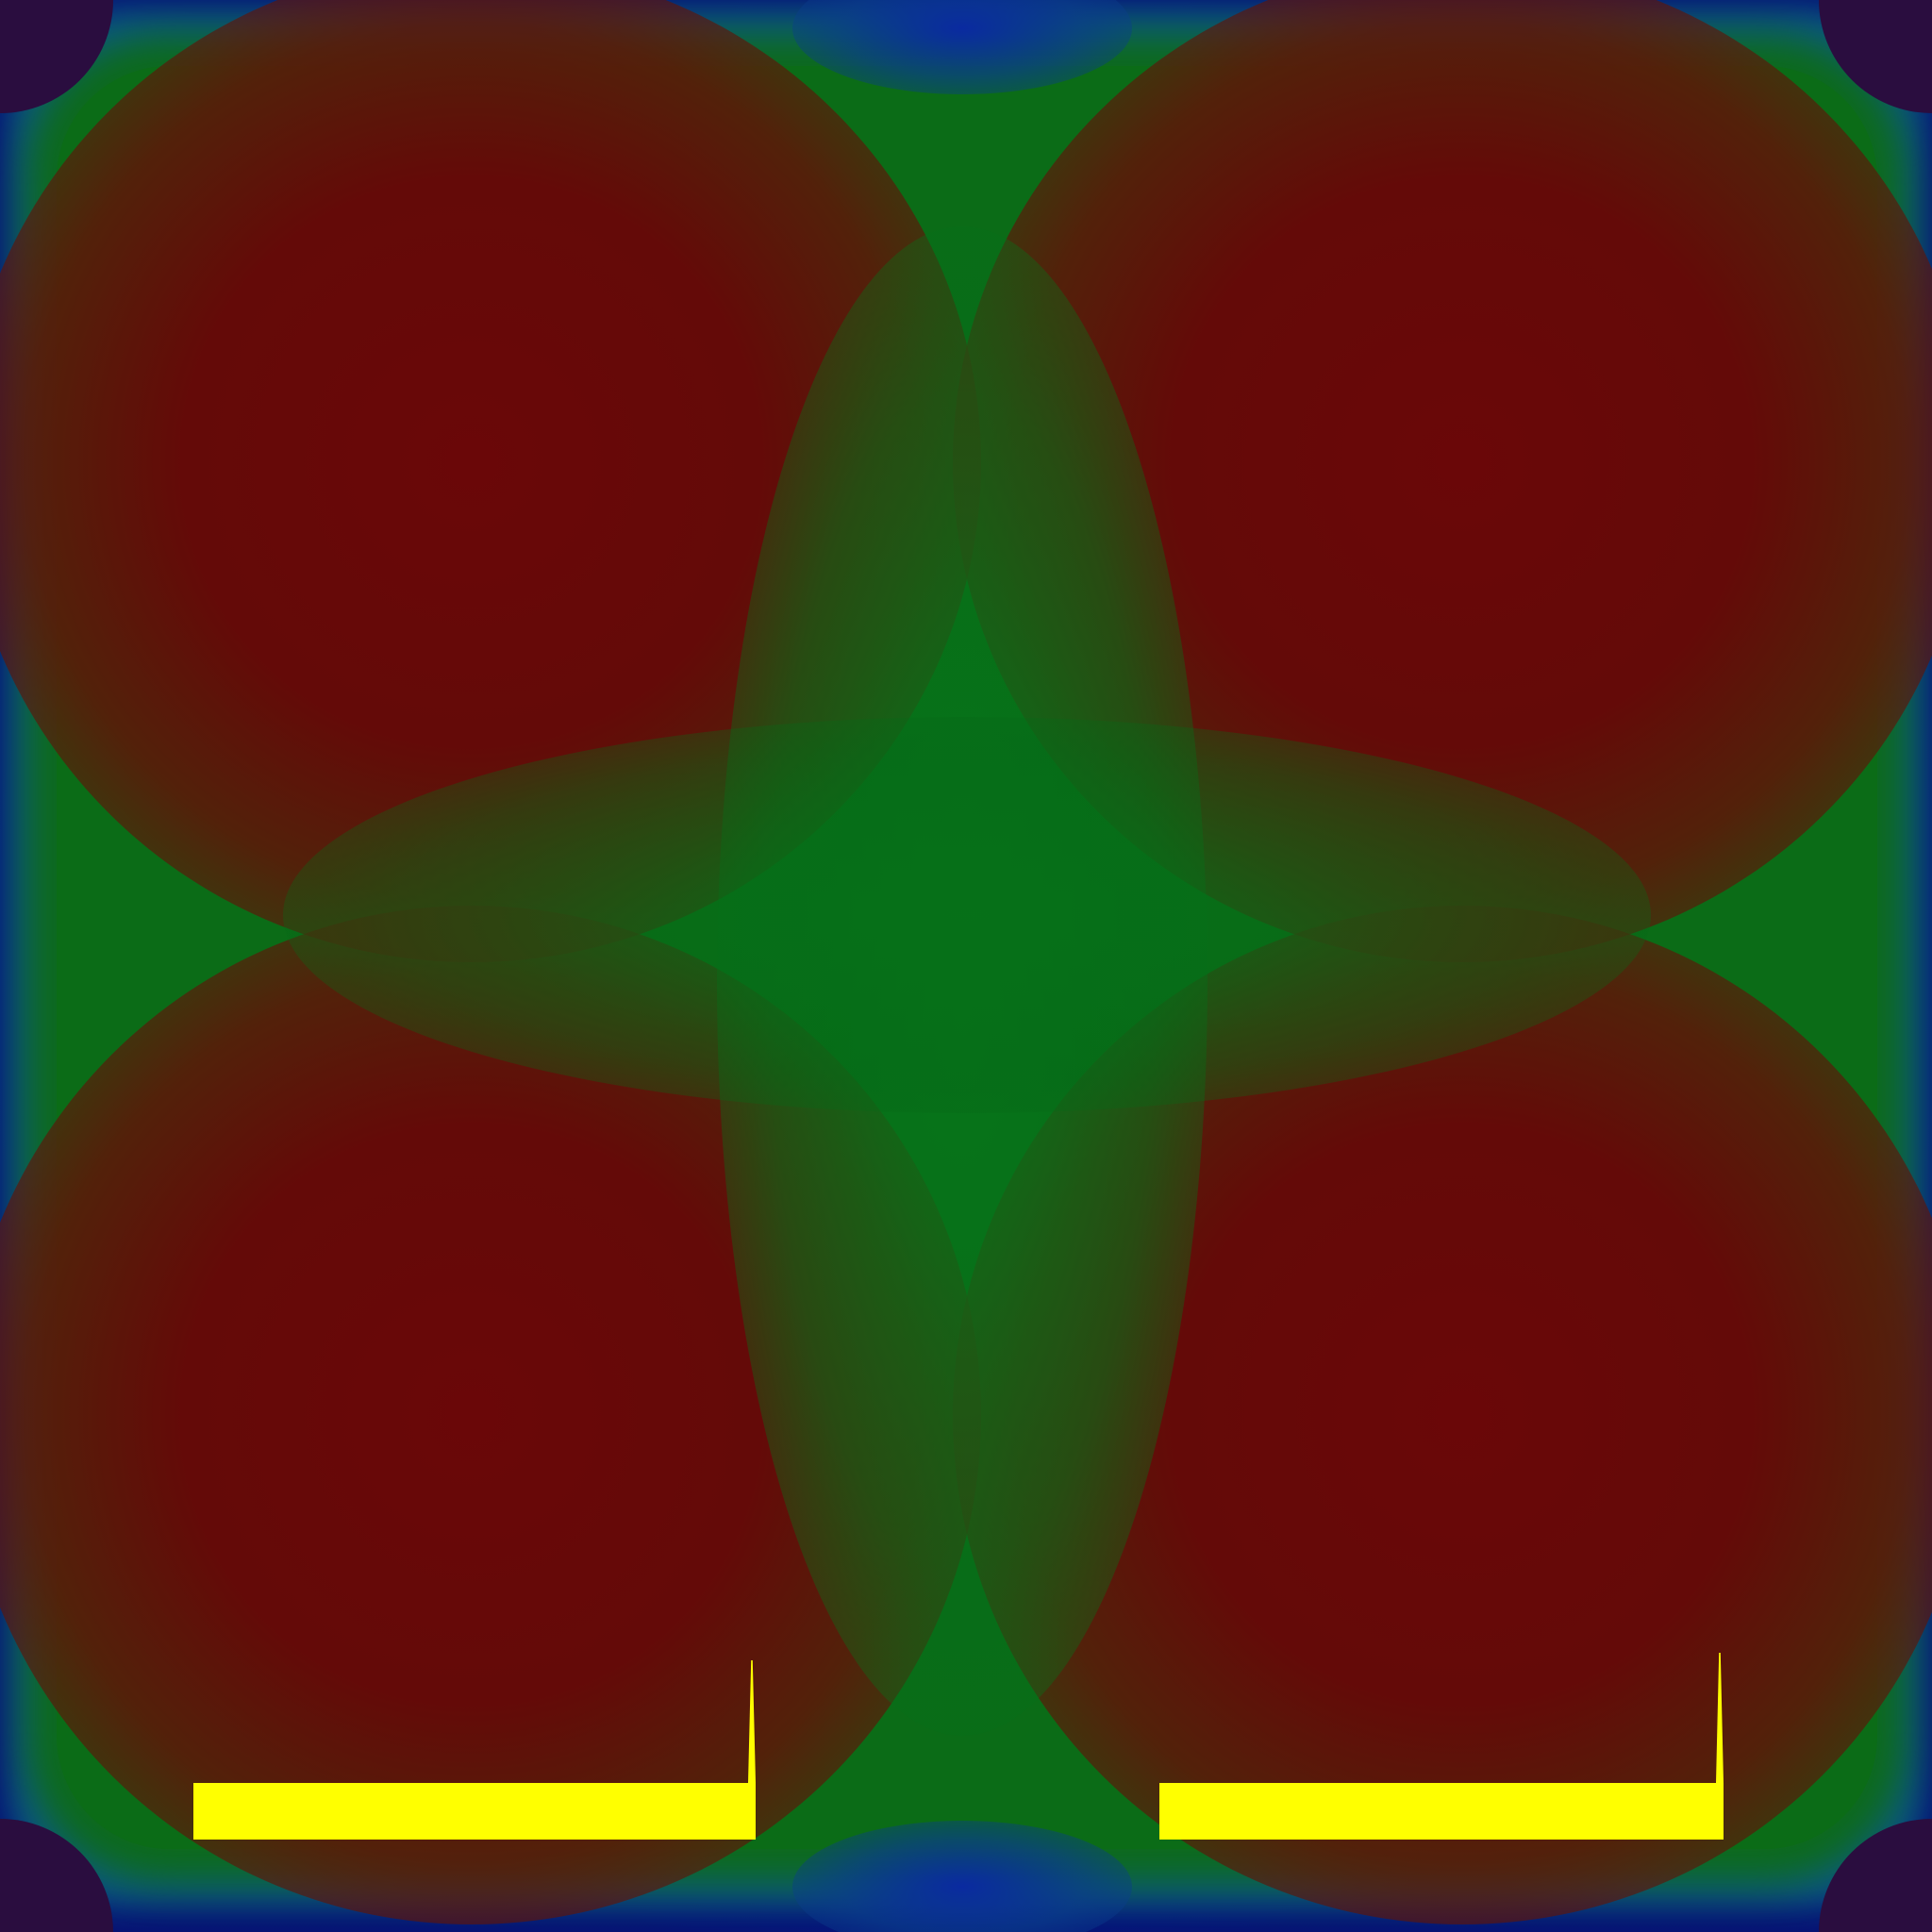  I want to click on bottom-blue-notch, so click(962, 1876).